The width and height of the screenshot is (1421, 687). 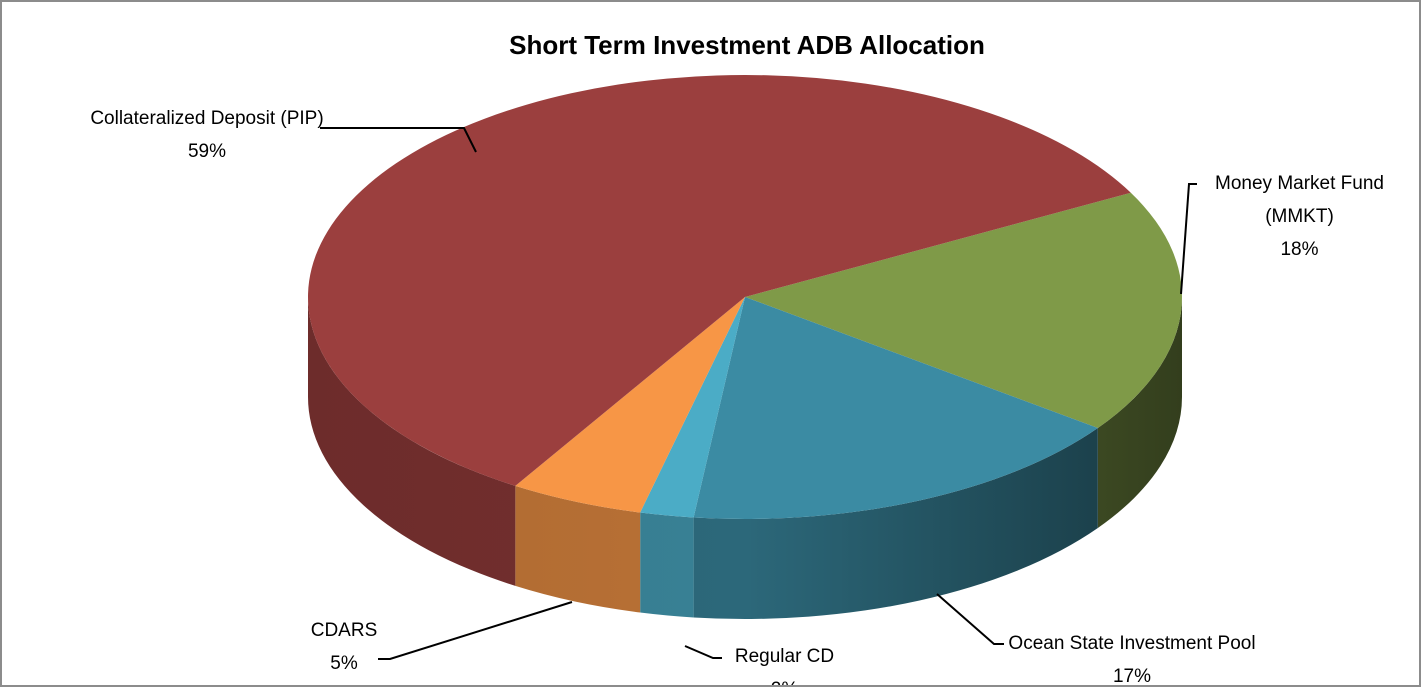 I want to click on category-label: Ocean State Investment Pool, so click(x=1132, y=643).